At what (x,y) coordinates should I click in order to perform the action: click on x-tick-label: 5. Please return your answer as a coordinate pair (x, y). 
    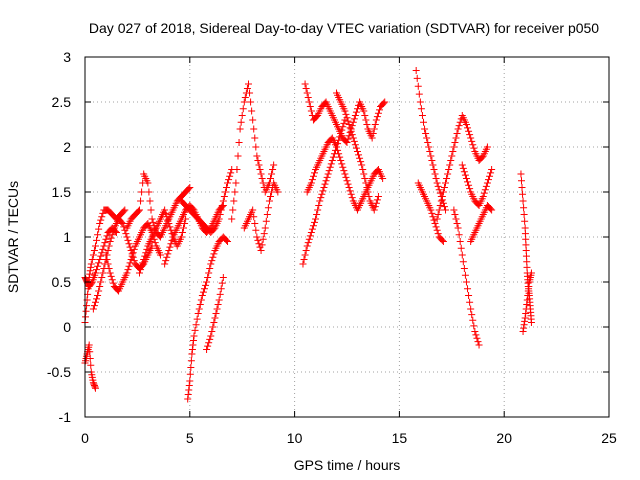
    Looking at the image, I should click on (190, 438).